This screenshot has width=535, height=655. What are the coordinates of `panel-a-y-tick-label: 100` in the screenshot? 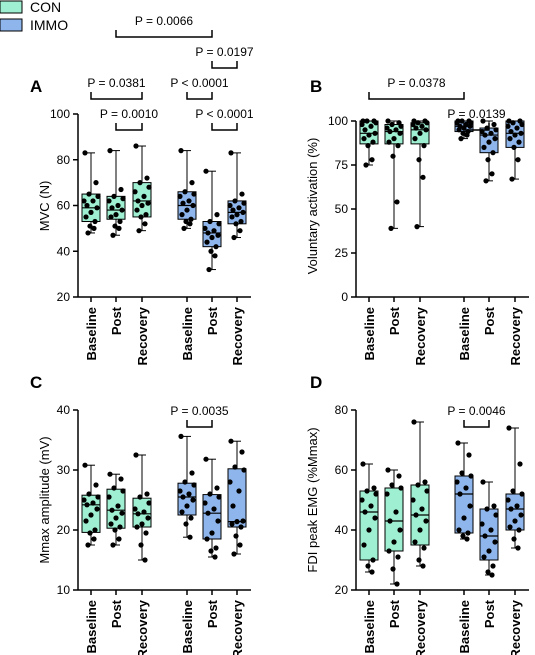 It's located at (60, 114).